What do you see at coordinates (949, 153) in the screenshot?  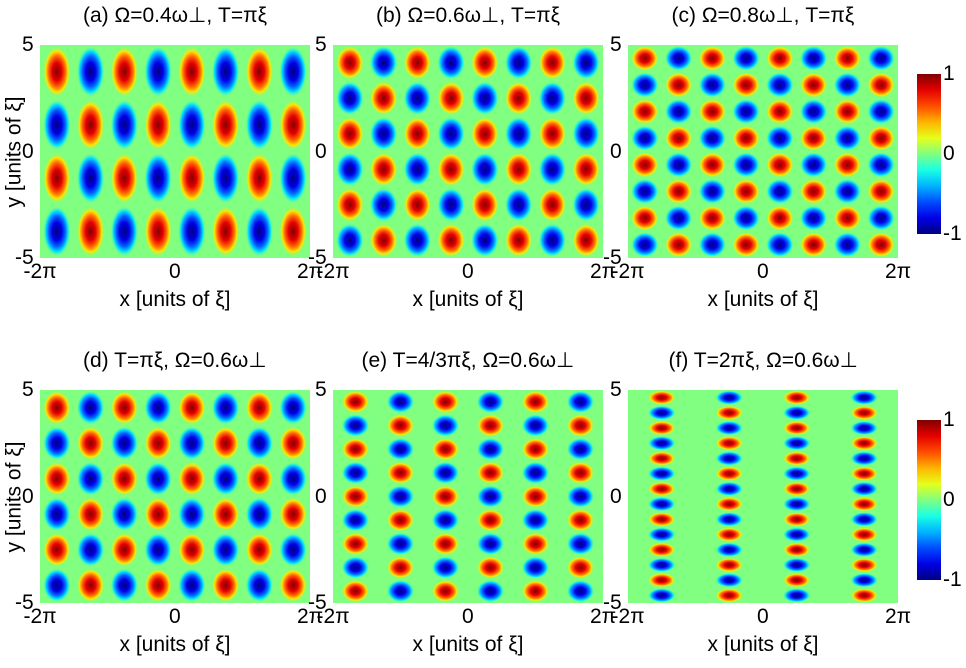 I see `colorbar-tick-label: 0` at bounding box center [949, 153].